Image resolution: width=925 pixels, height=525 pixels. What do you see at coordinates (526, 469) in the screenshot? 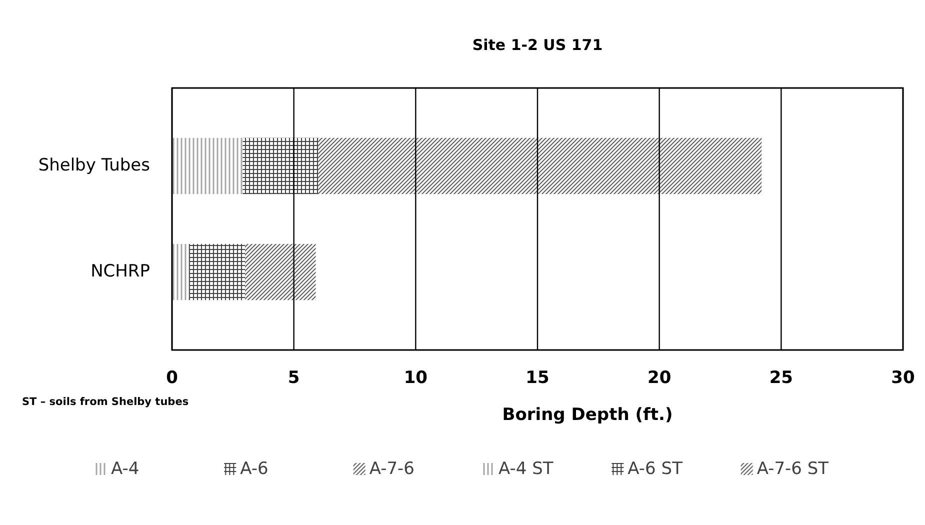
I see `legend-label: A-4 ST` at bounding box center [526, 469].